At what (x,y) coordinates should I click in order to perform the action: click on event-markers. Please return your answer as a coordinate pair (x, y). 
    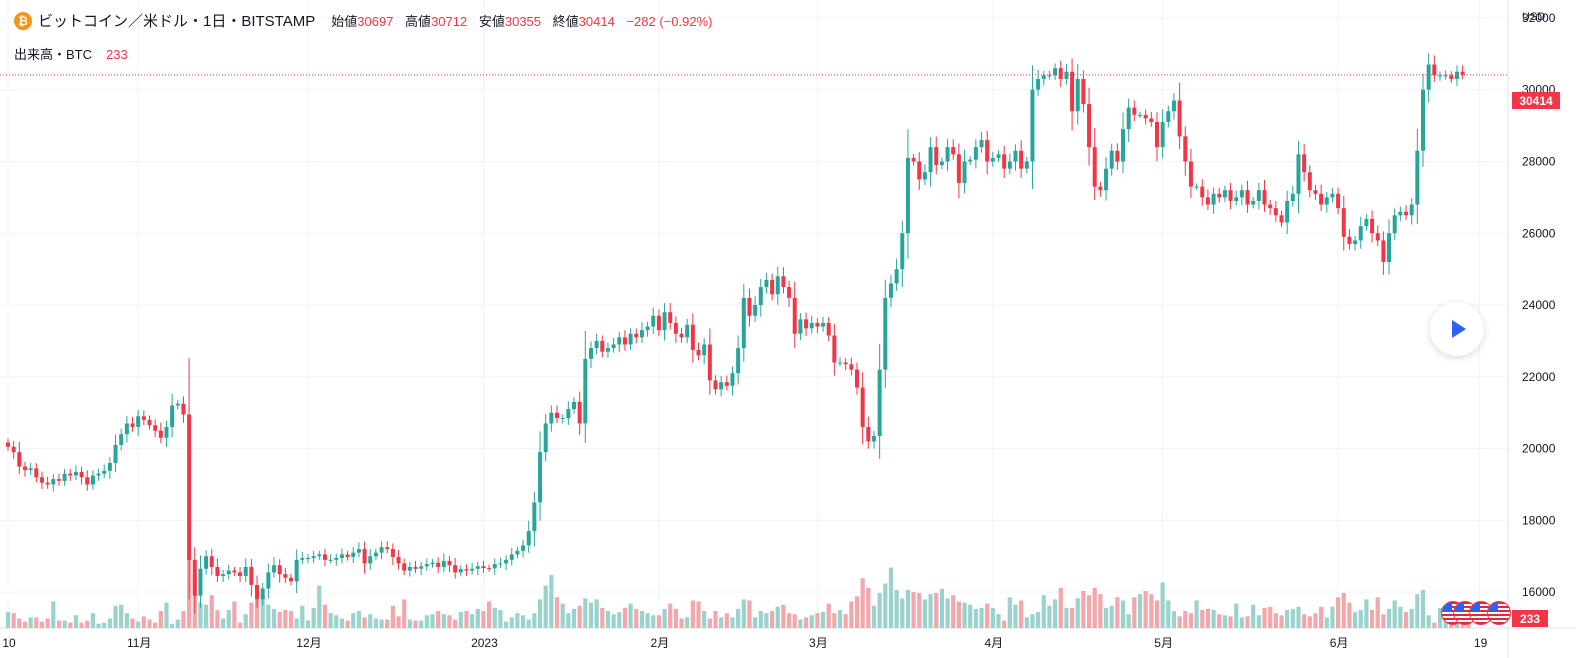
    Looking at the image, I should click on (1476, 613).